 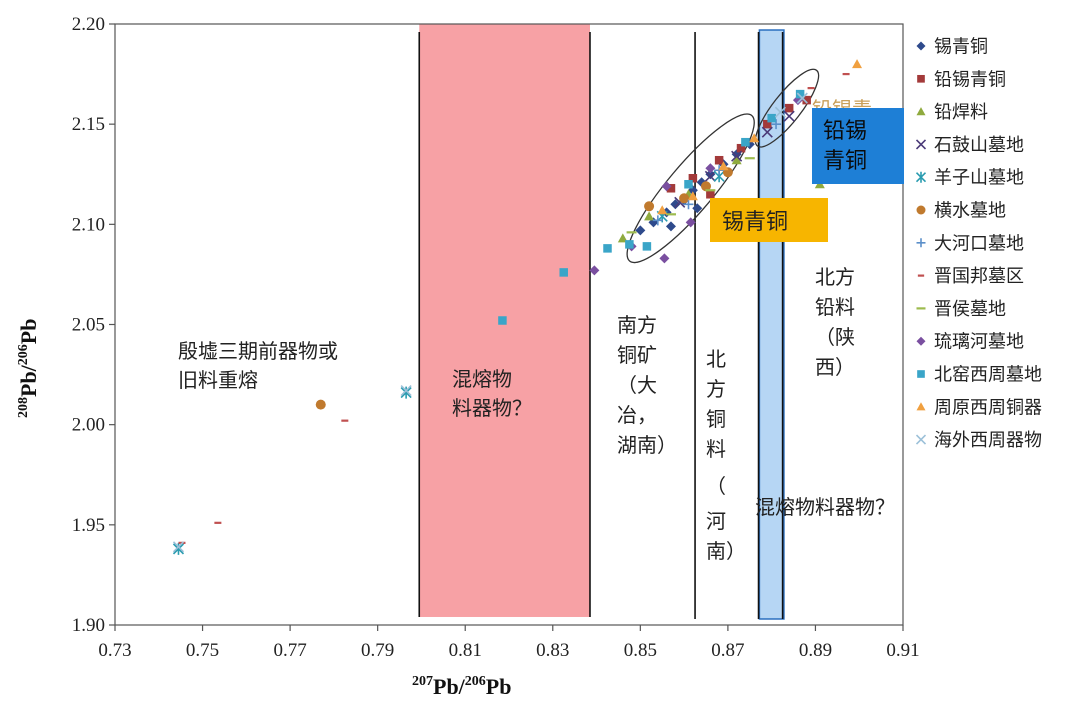 I want to click on legend-label: 晋侯墓地, so click(x=970, y=309).